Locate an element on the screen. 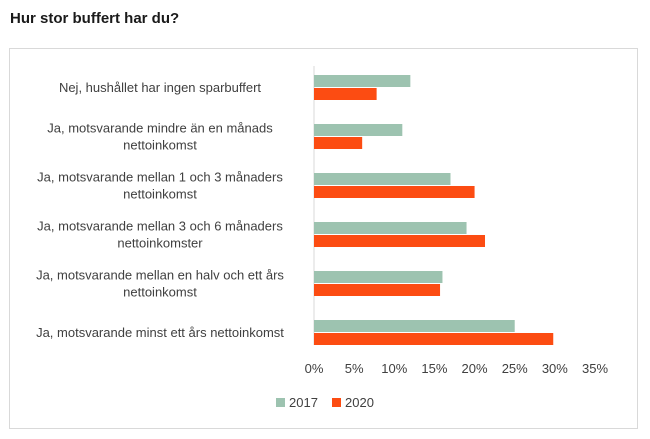 The image size is (650, 439). legend-swatch-2017 is located at coordinates (280, 402).